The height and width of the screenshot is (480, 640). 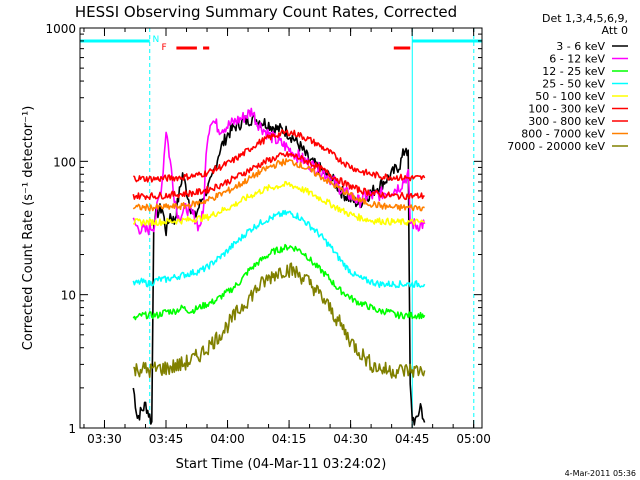 I want to click on x-axis-label: Start Time (04-Mar-11 03:24:02), so click(x=281, y=464).